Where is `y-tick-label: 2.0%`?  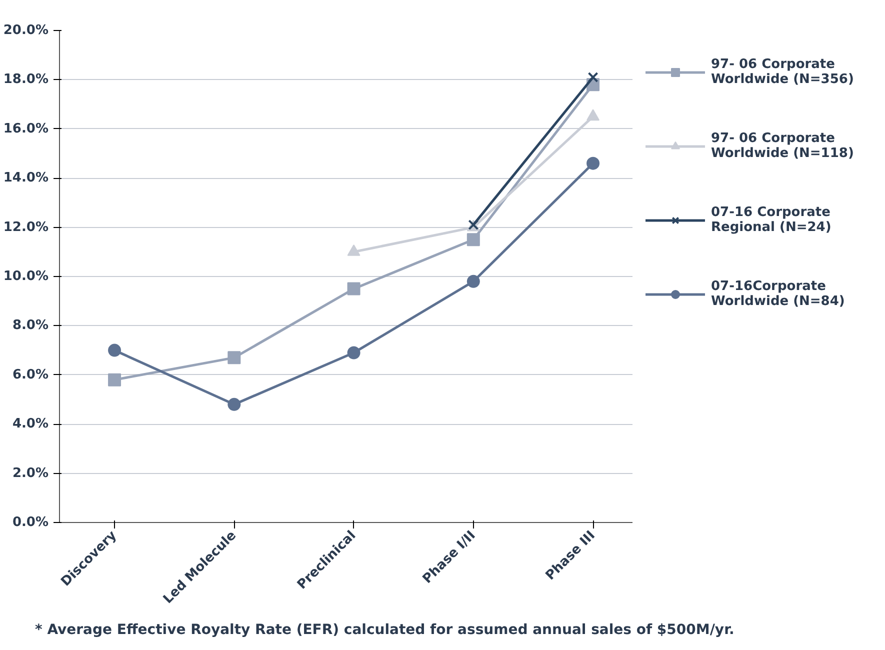 y-tick-label: 2.0% is located at coordinates (30, 473).